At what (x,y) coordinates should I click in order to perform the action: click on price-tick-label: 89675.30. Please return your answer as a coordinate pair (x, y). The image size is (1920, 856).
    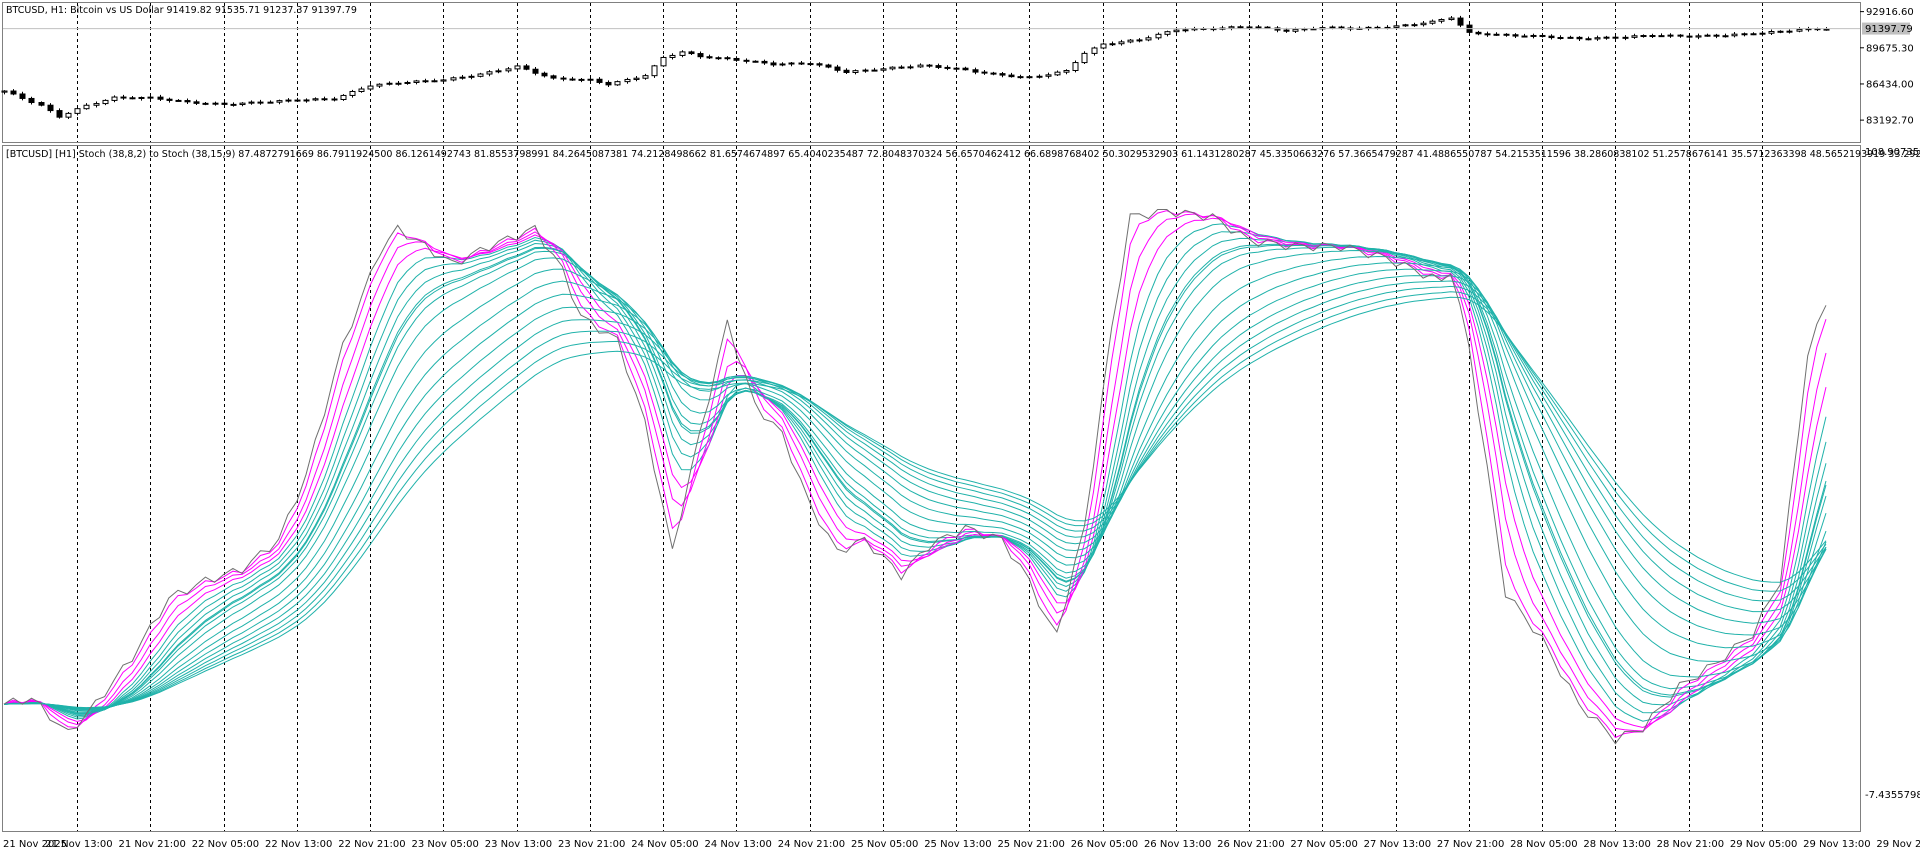
    Looking at the image, I should click on (1890, 48).